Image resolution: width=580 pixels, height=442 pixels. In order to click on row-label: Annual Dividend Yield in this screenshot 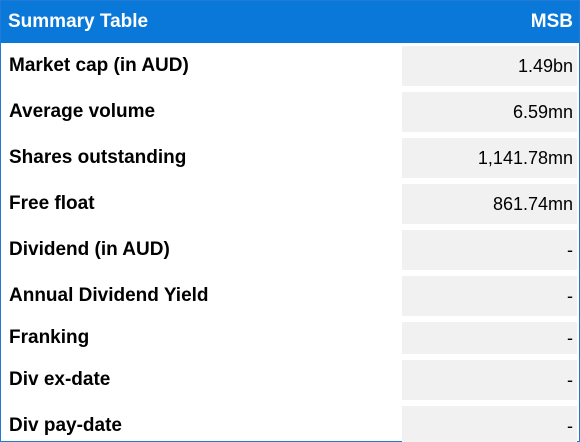, I will do `click(109, 295)`.